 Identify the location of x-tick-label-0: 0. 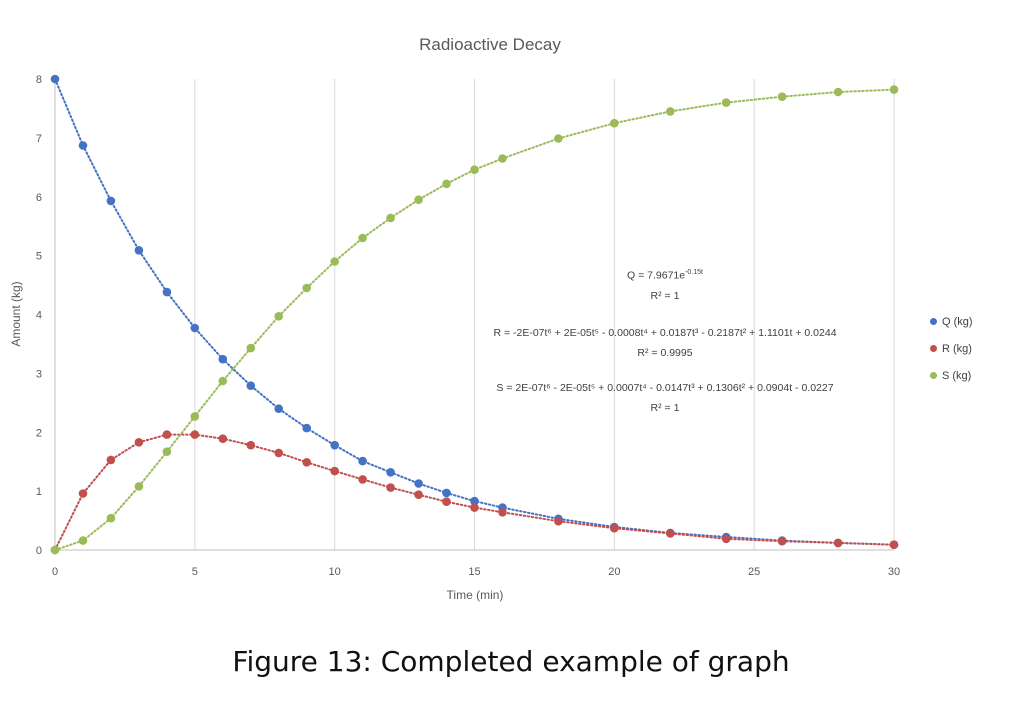
(55, 572).